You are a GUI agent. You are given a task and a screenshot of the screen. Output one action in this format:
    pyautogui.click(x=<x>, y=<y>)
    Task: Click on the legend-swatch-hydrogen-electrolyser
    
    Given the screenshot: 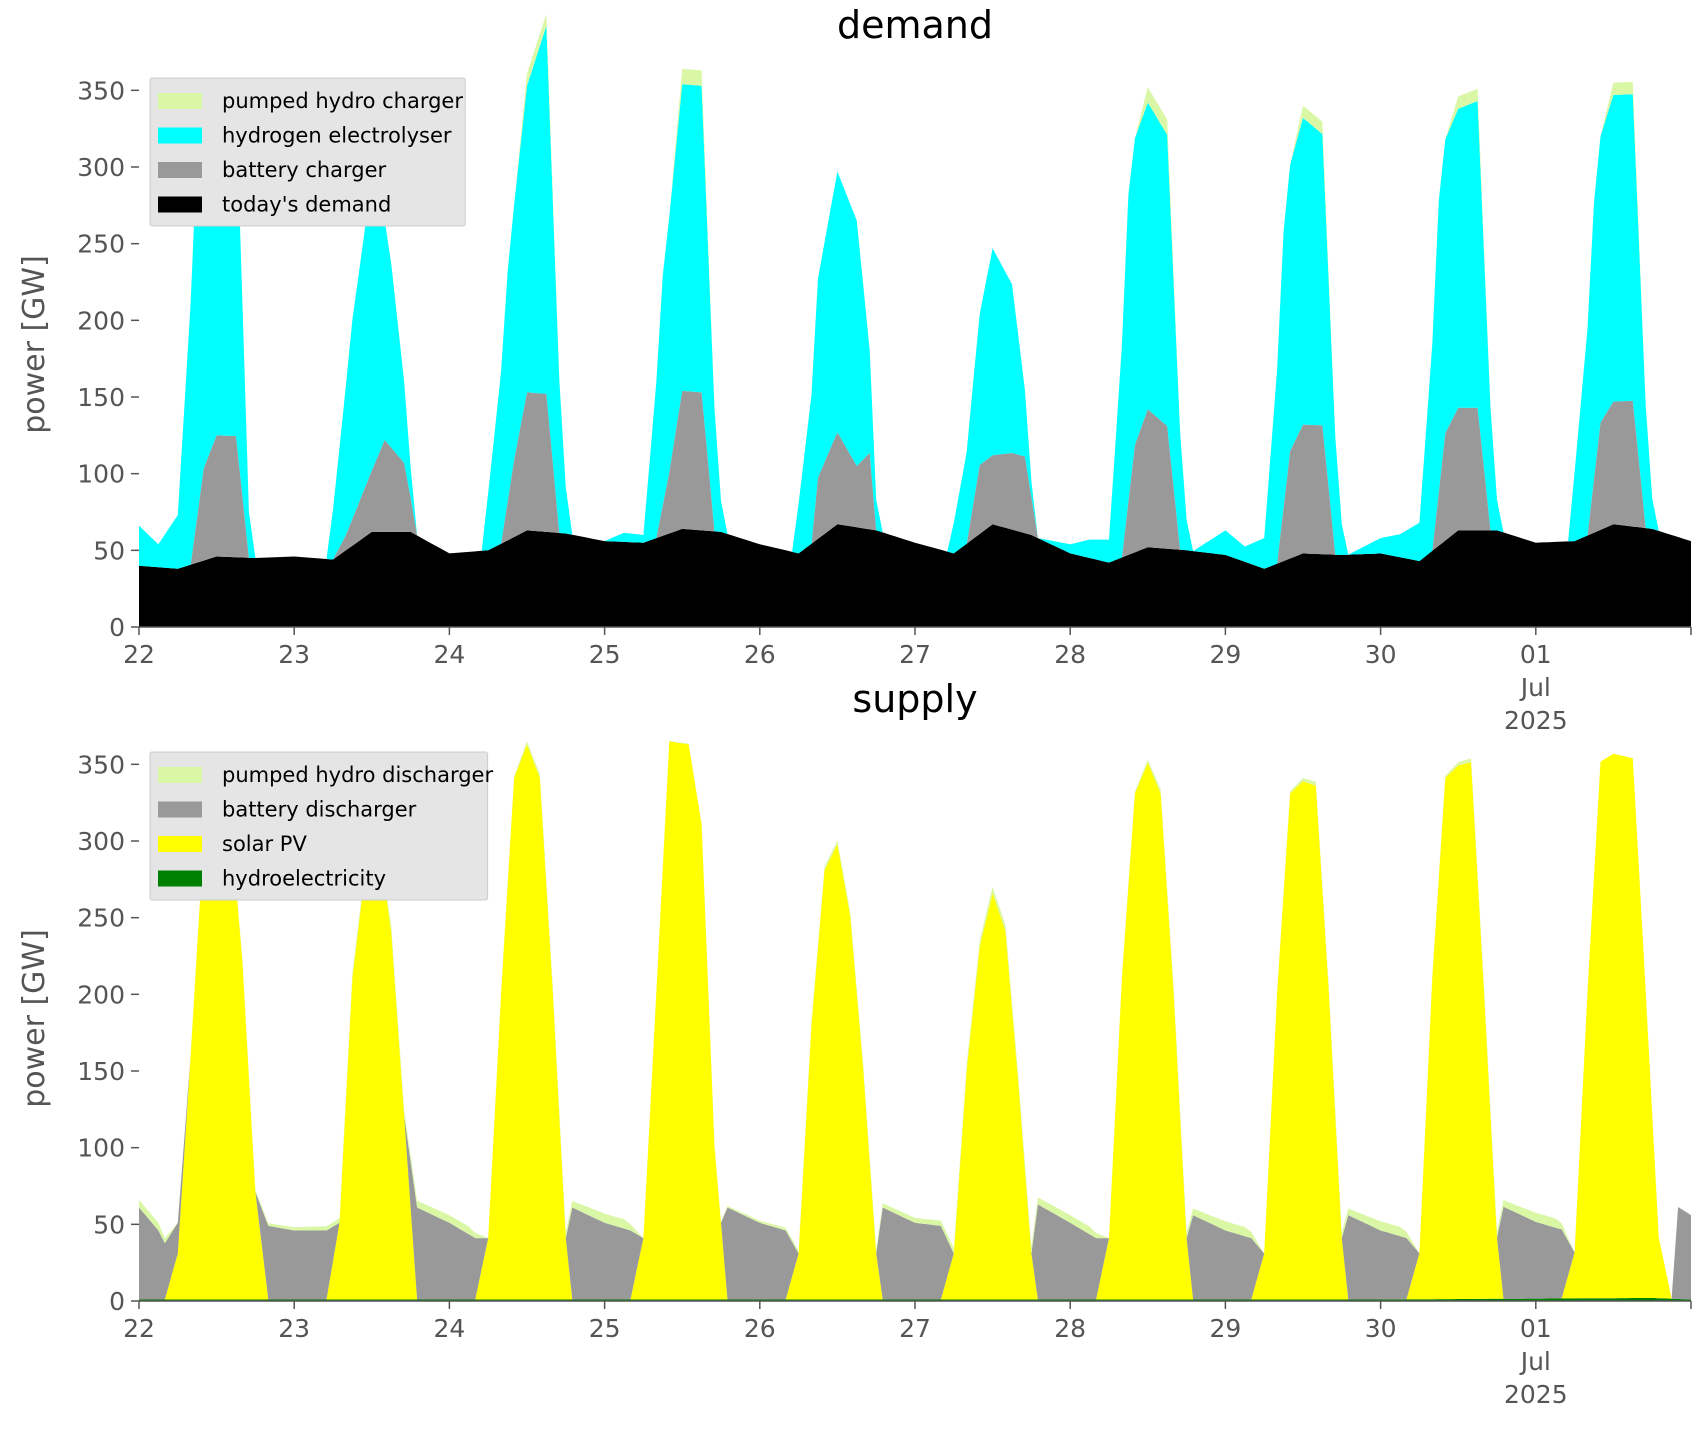 What is the action you would take?
    pyautogui.click(x=180, y=135)
    